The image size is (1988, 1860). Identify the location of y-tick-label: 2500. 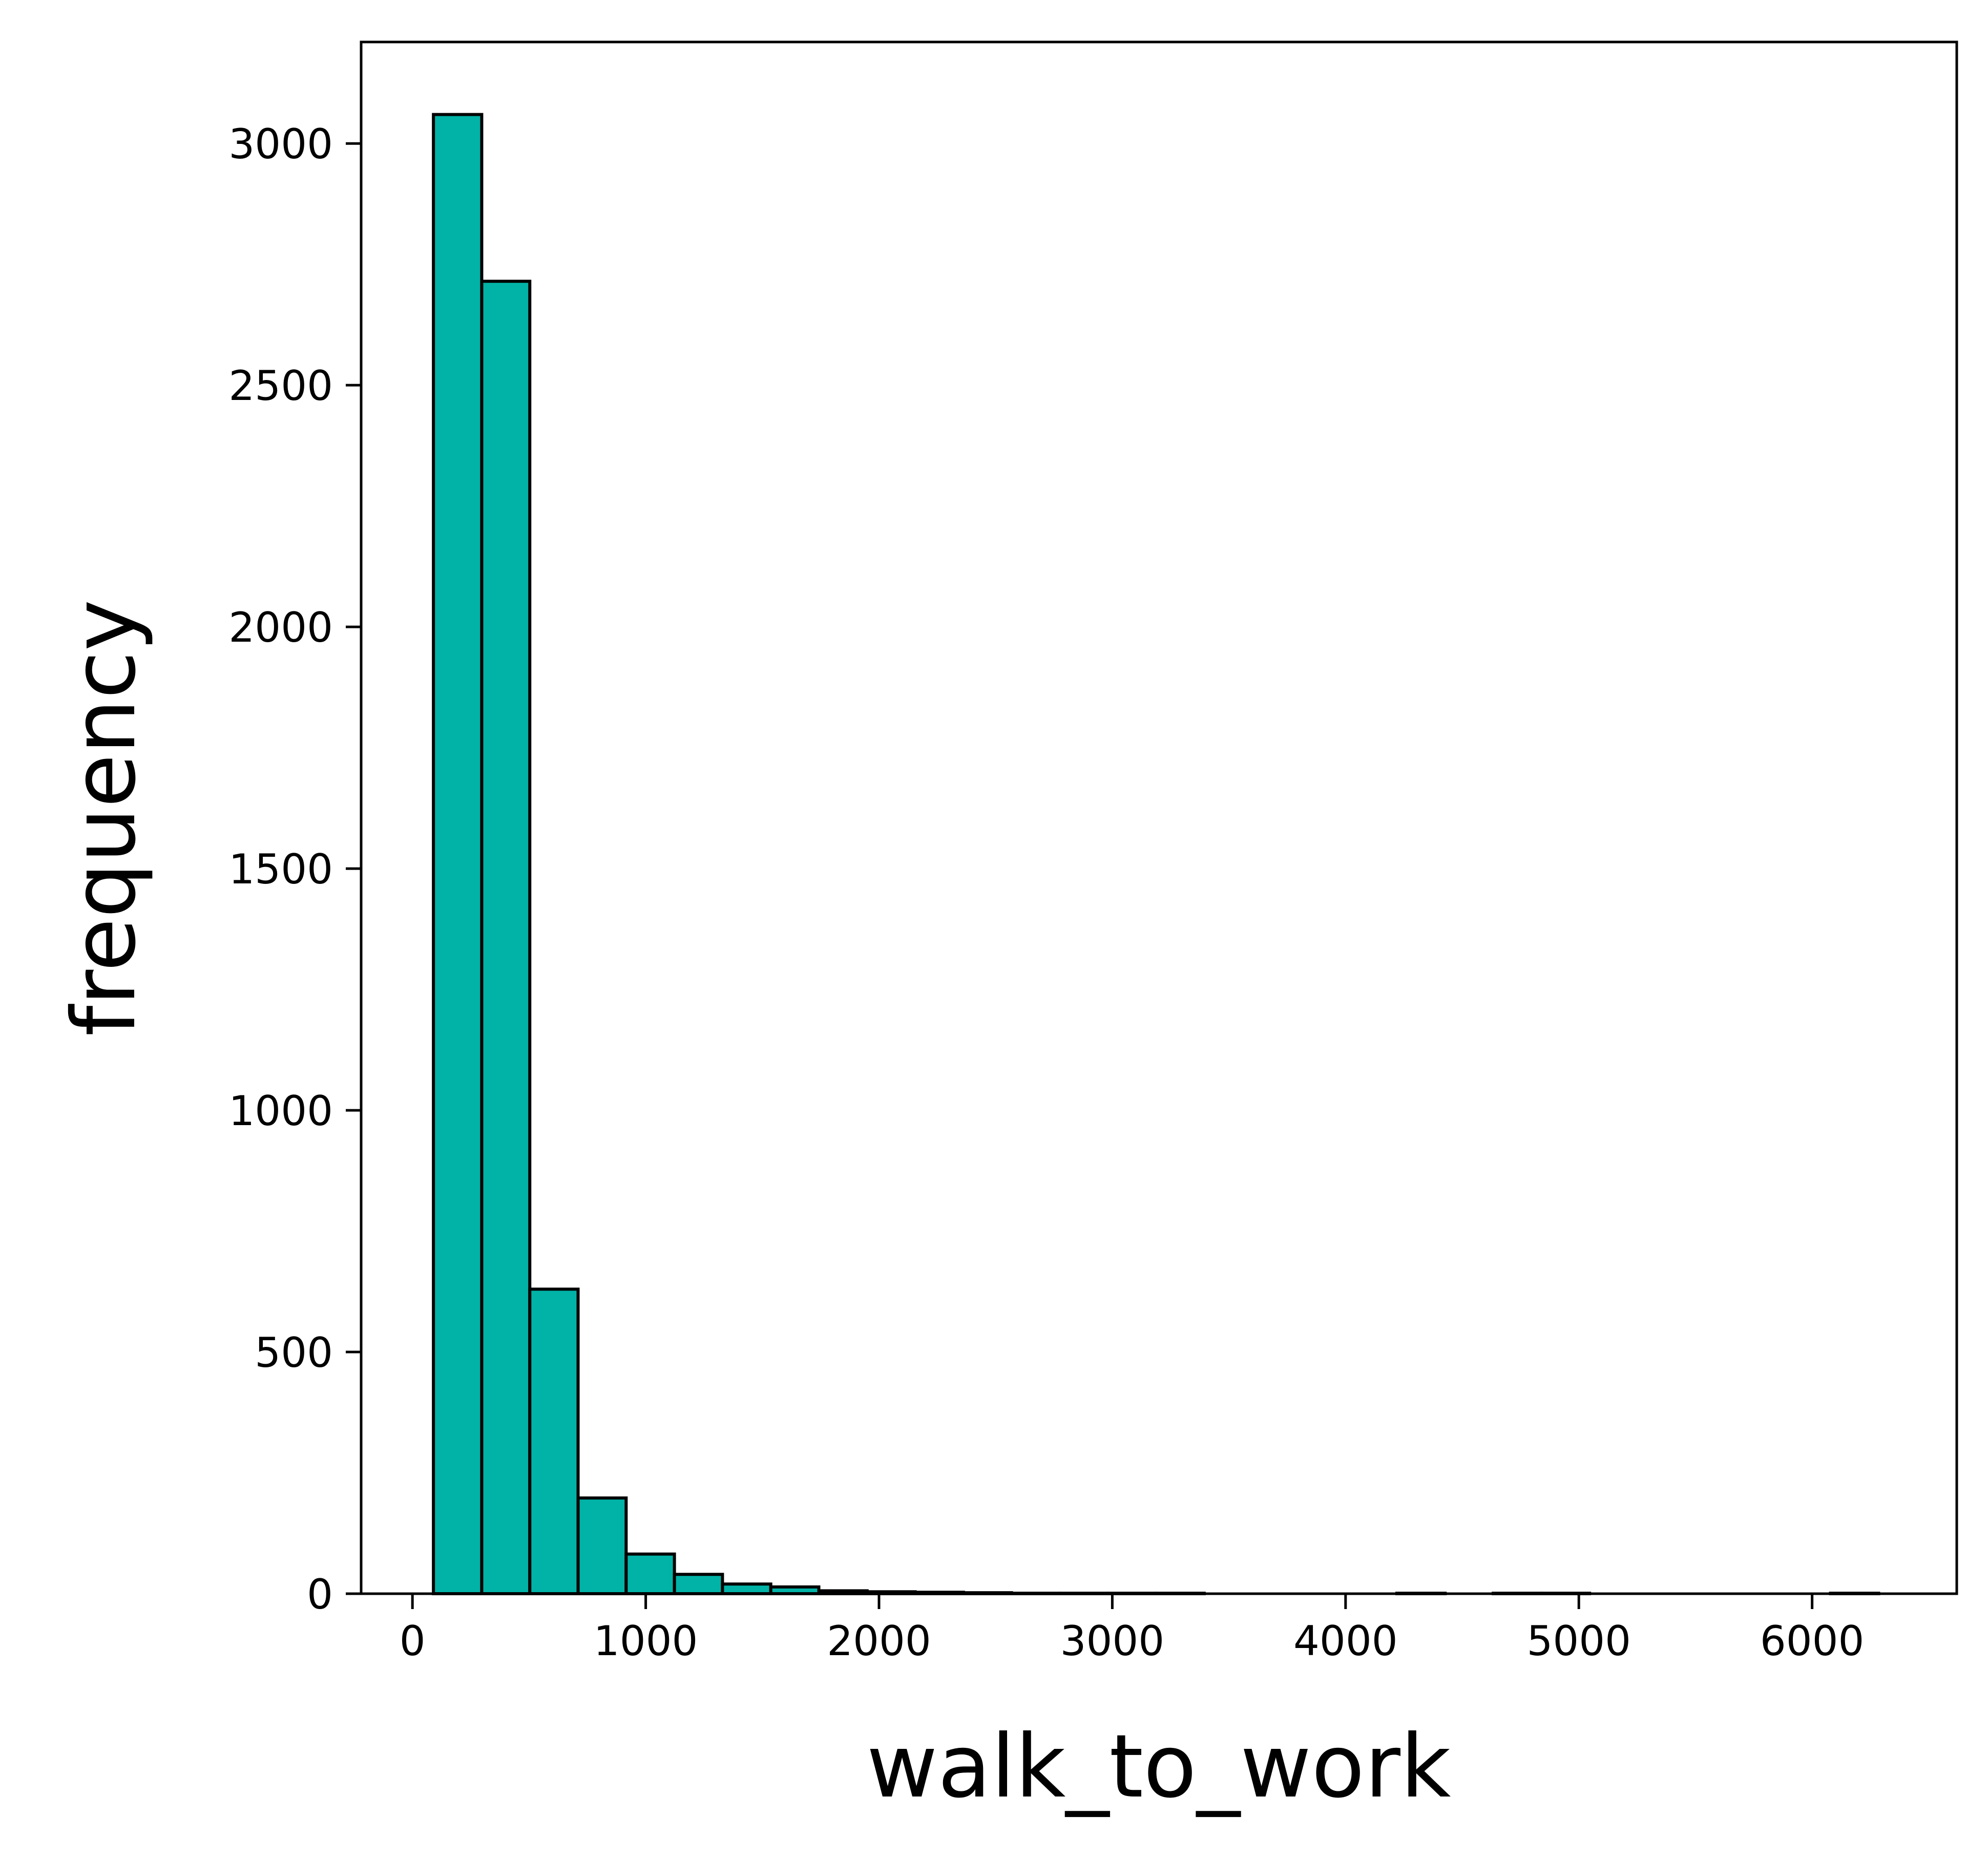
(280, 386).